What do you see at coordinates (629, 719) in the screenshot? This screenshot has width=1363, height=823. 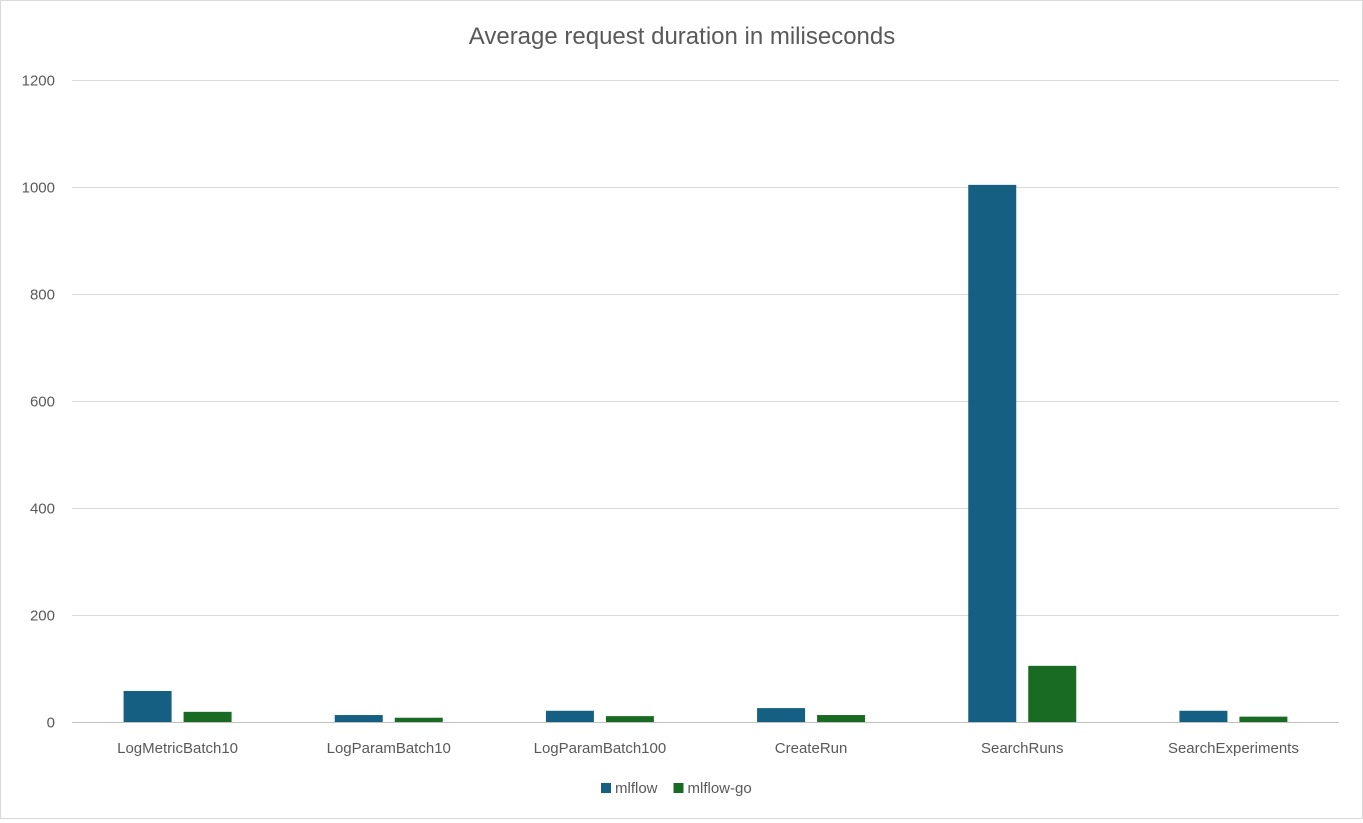 I see `bar-mlflow-go-LogParamBatch100` at bounding box center [629, 719].